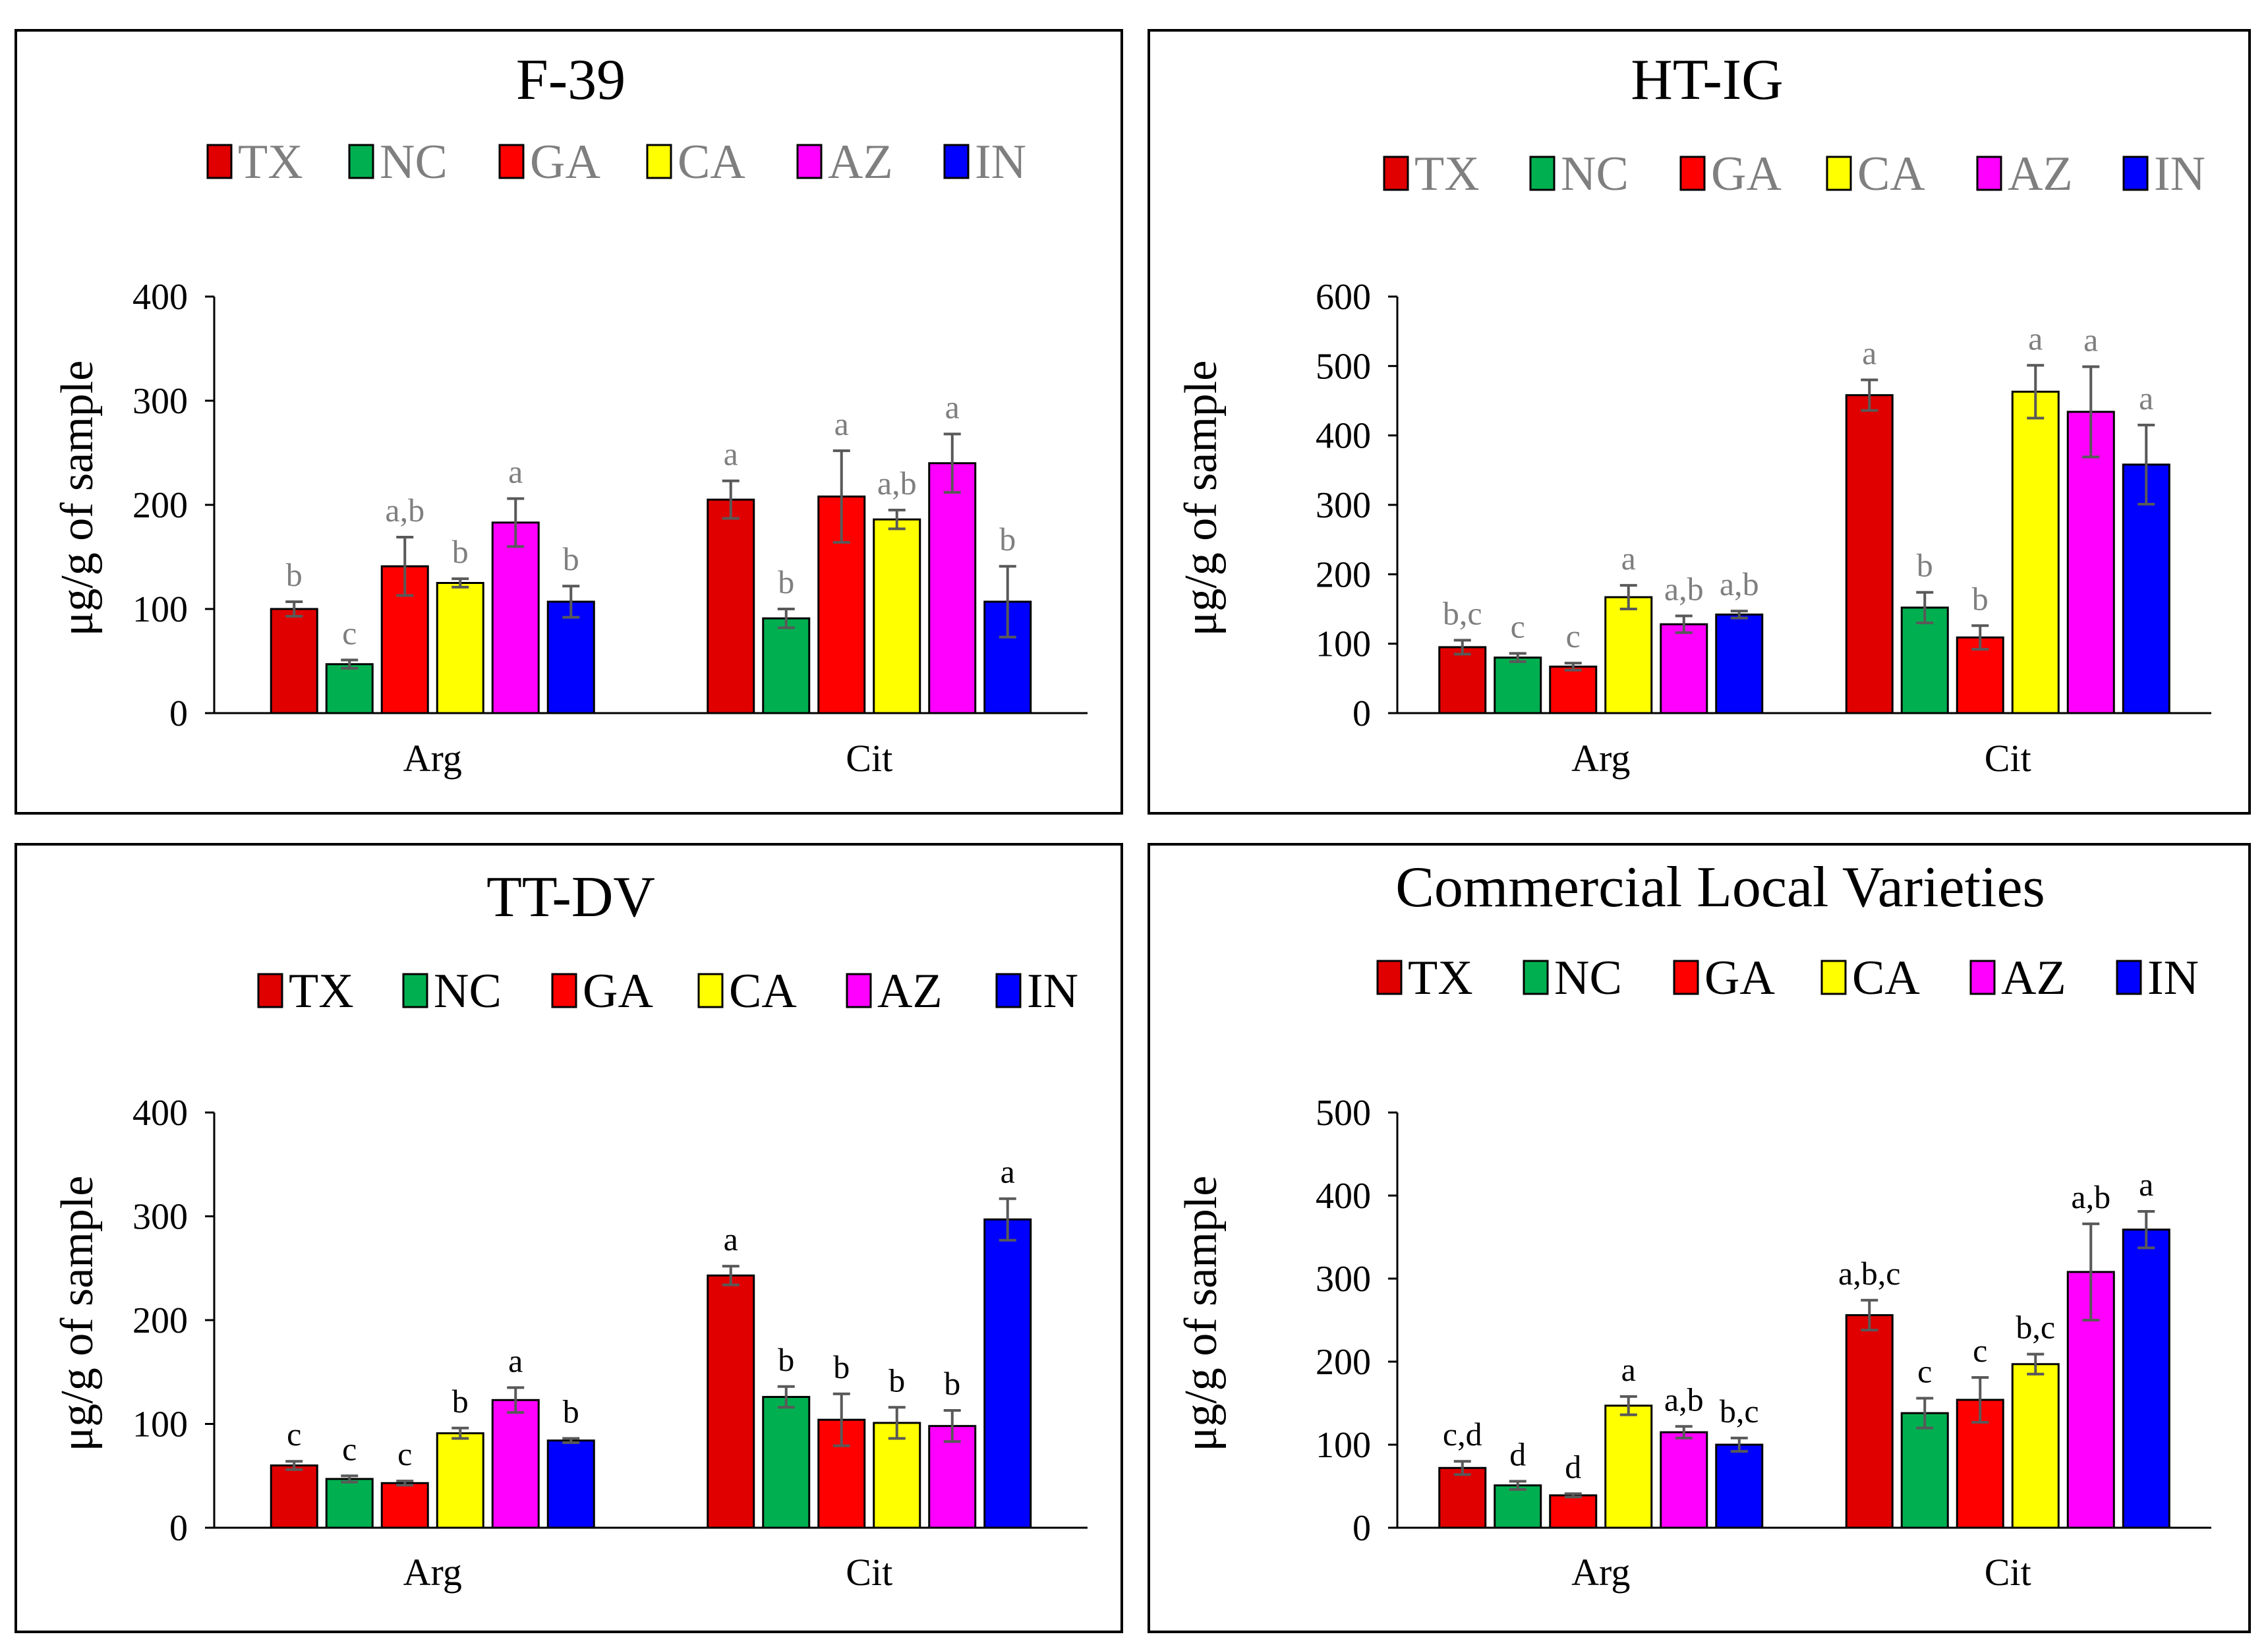 Image resolution: width=2268 pixels, height=1649 pixels. Describe the element at coordinates (1886, 978) in the screenshot. I see `legend-label-ca: CA` at that location.